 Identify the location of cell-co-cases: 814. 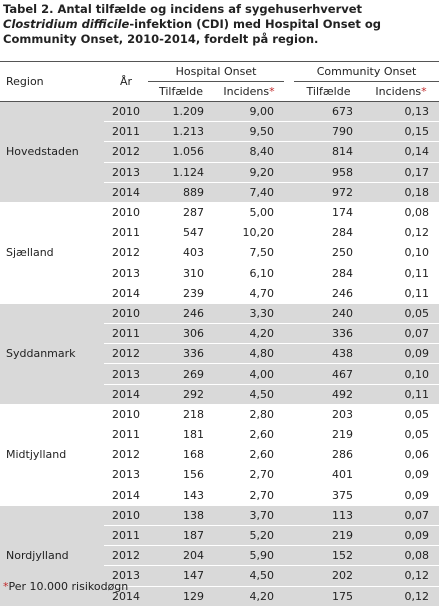
(329, 152).